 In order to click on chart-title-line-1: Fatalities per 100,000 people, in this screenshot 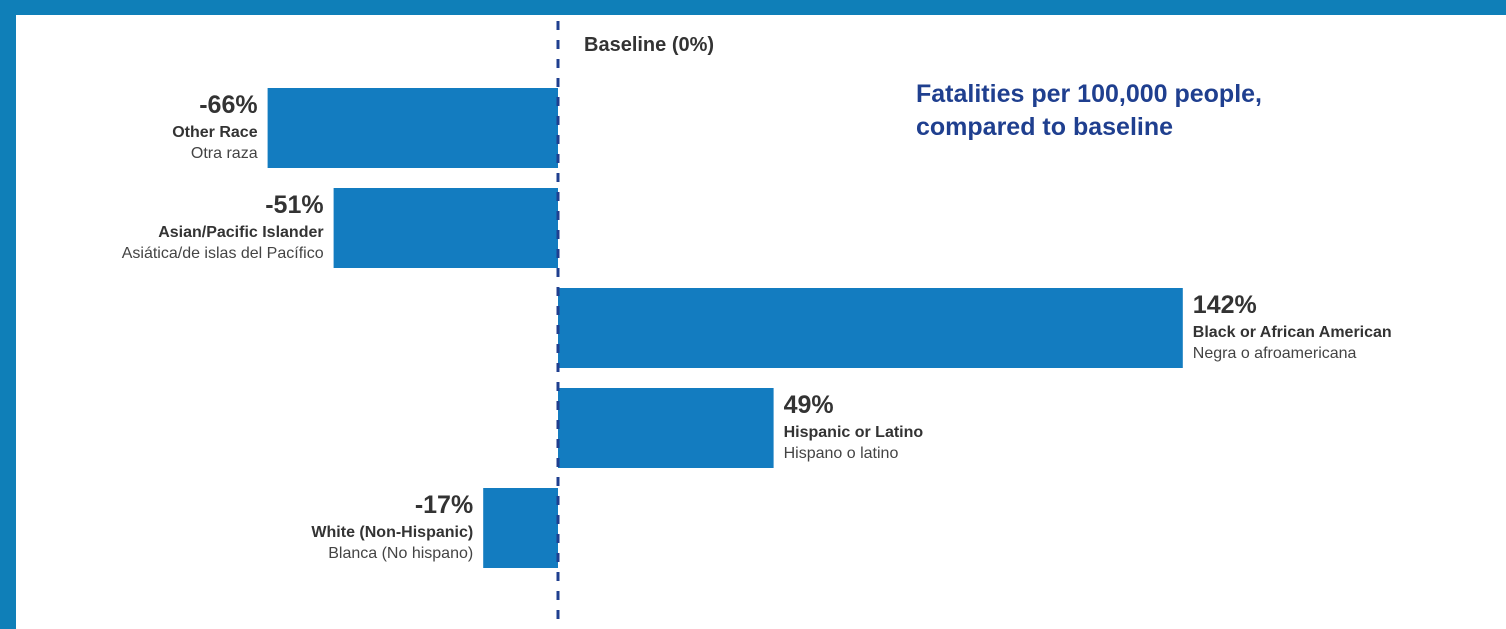, I will do `click(1089, 94)`.